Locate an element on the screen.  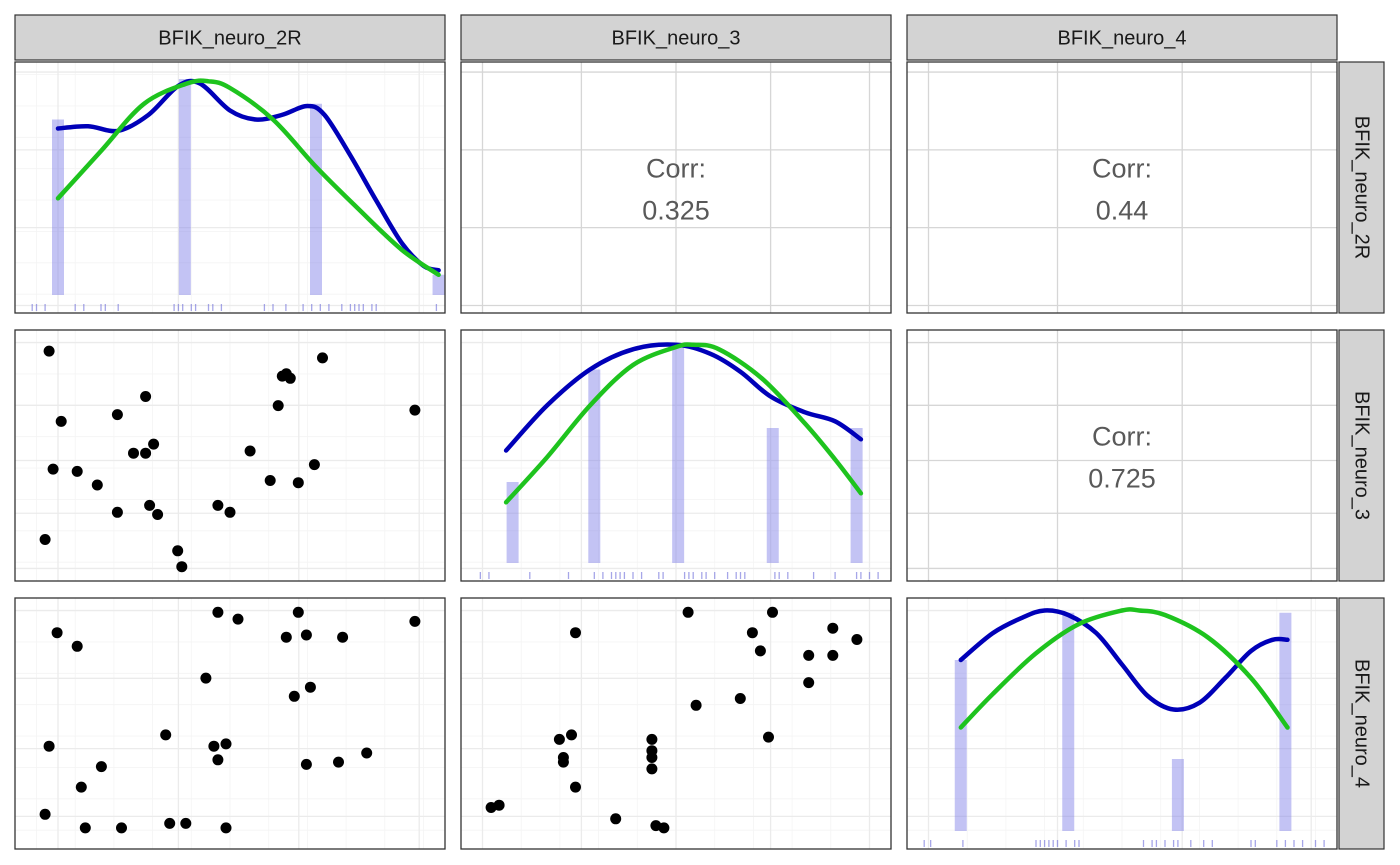
corr-panel-2: Corr: 0.725 is located at coordinates (1122, 458).